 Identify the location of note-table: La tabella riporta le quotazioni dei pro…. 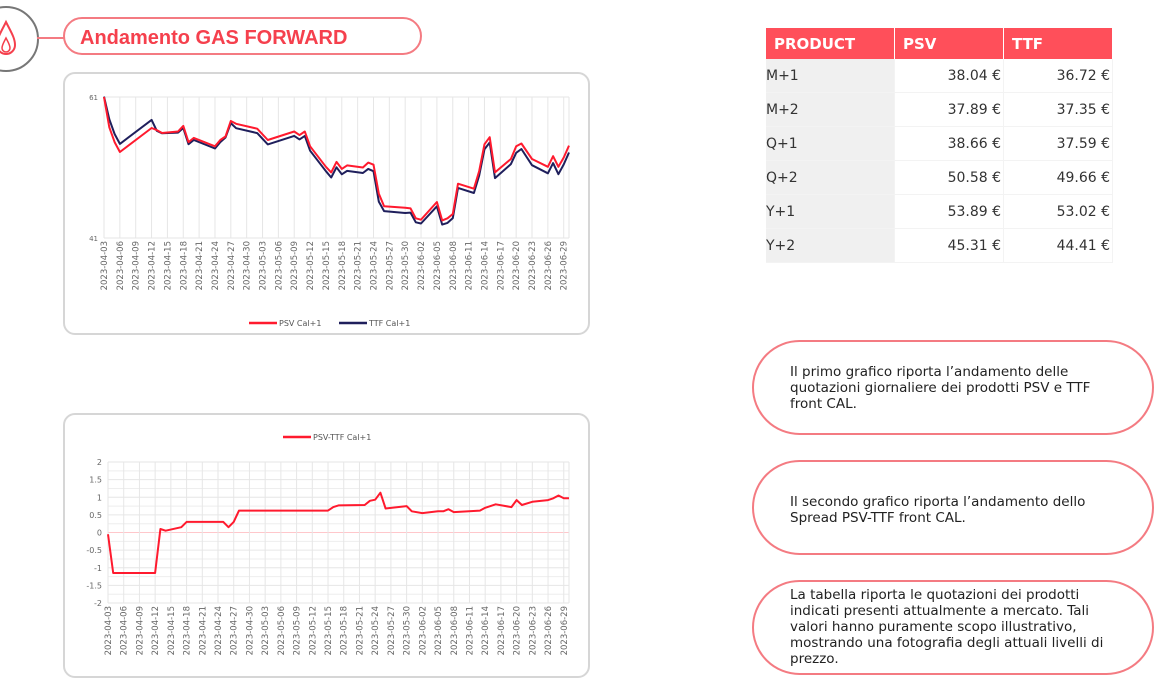
(953, 627).